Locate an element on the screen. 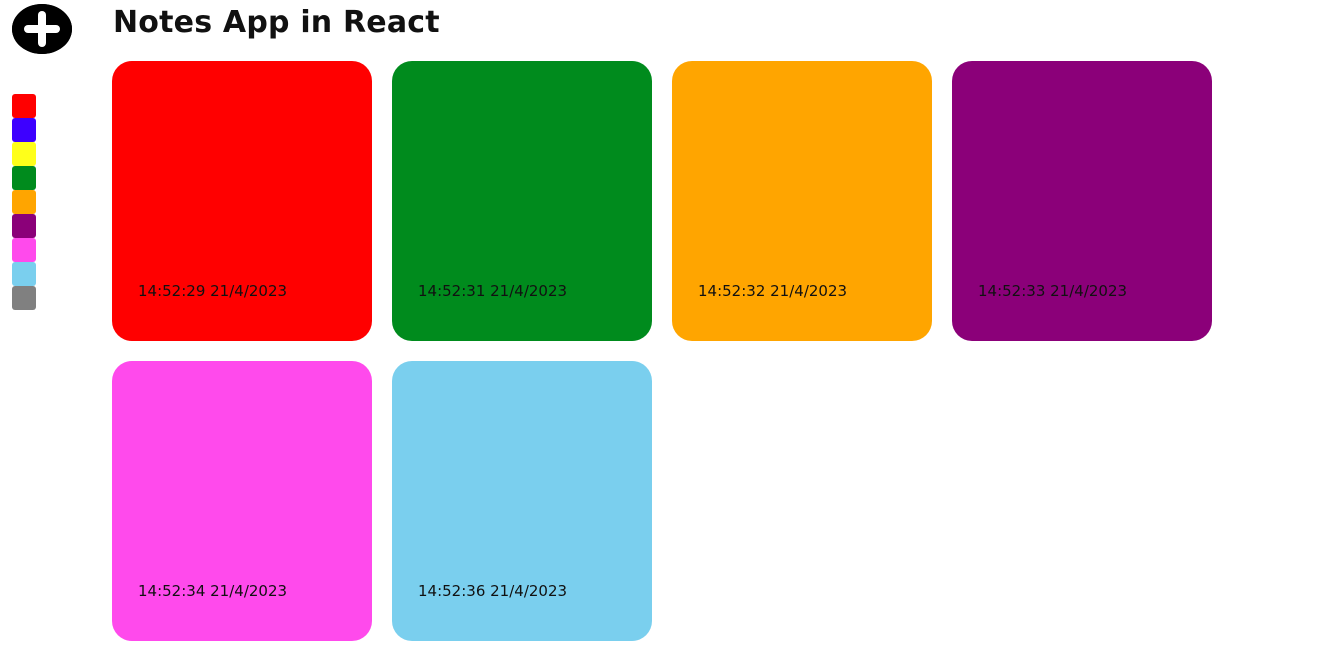 Image resolution: width=1342 pixels, height=651 pixels. page-title: Notes App in React is located at coordinates (276, 22).